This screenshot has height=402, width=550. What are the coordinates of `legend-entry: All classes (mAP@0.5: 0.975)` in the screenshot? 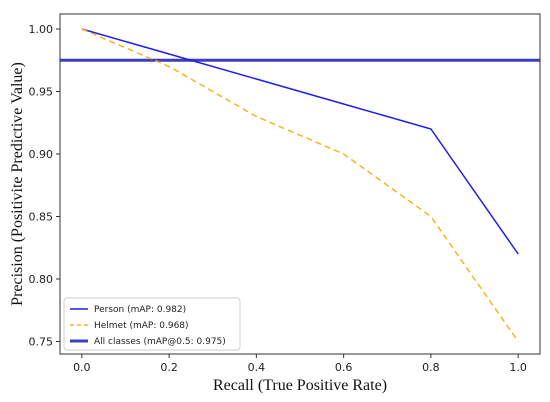 It's located at (160, 342).